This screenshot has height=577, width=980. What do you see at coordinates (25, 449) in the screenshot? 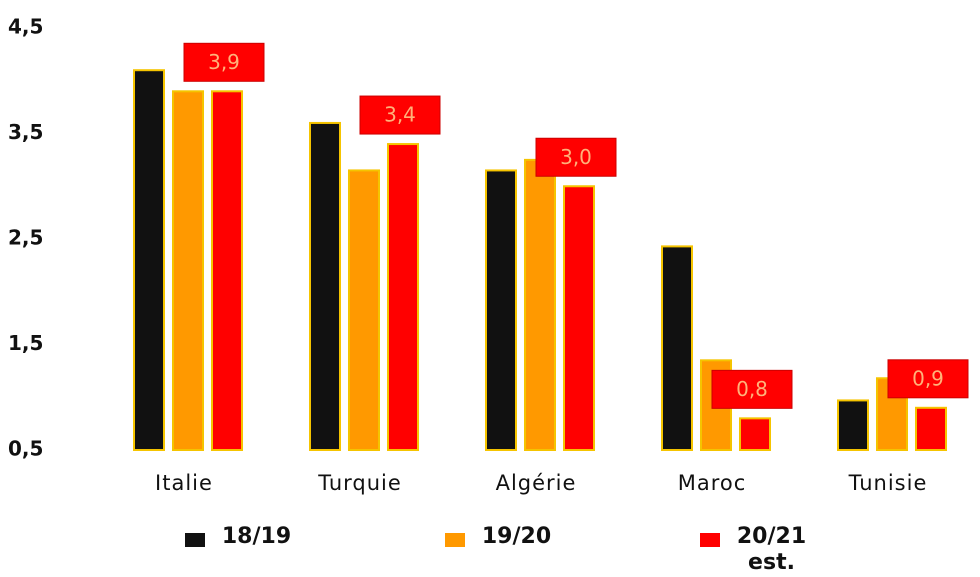
I see `y-tick-label: 0,5` at bounding box center [25, 449].